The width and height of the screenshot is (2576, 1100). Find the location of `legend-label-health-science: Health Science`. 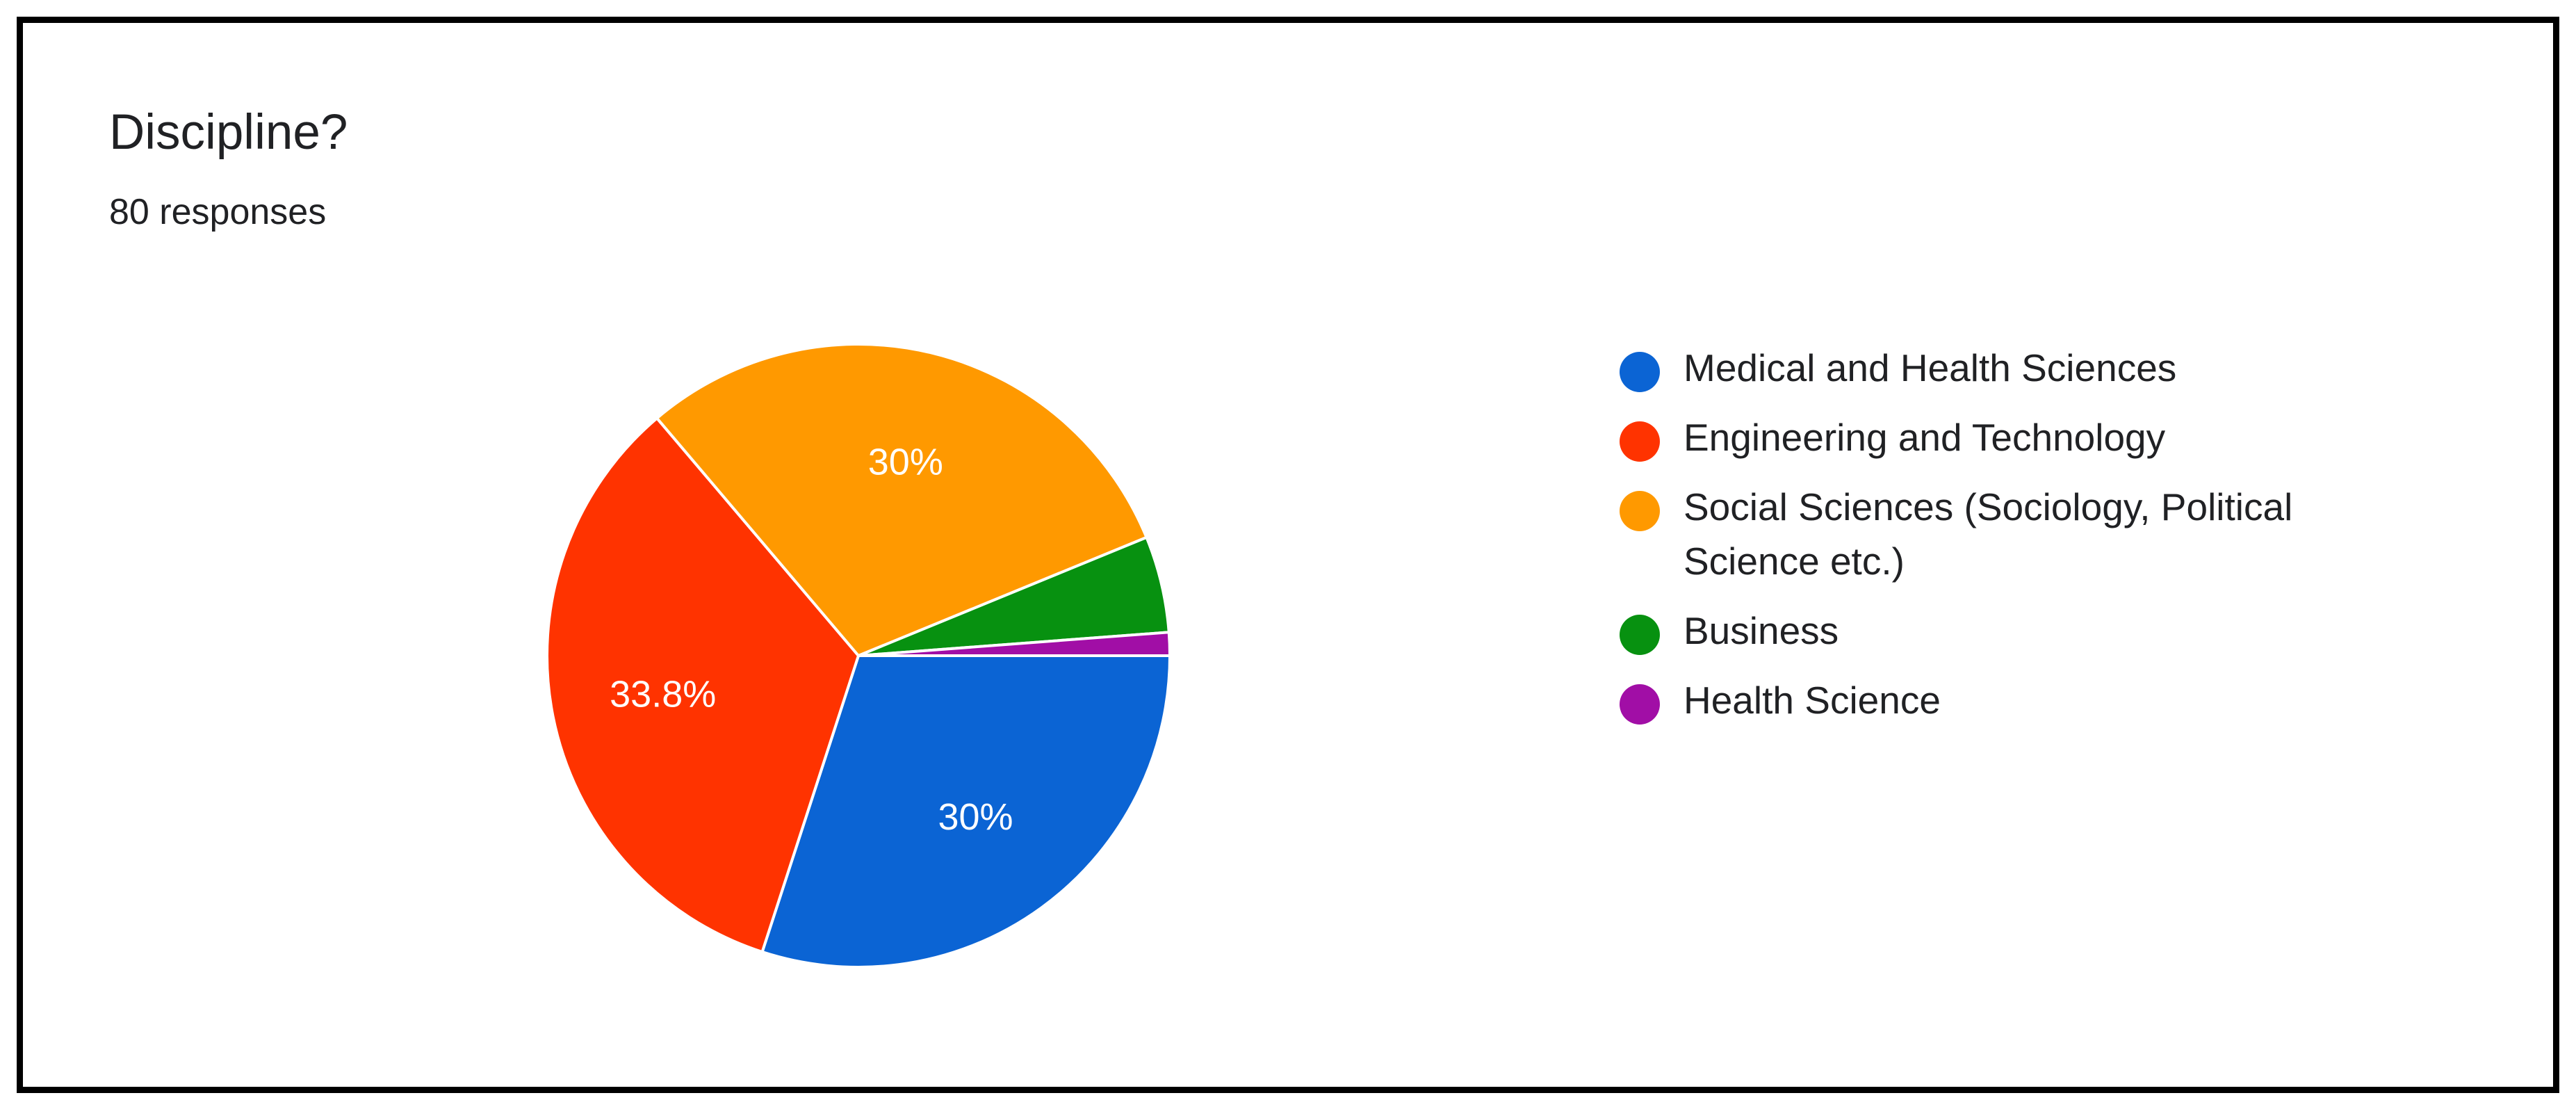

legend-label-health-science: Health Science is located at coordinates (1812, 701).